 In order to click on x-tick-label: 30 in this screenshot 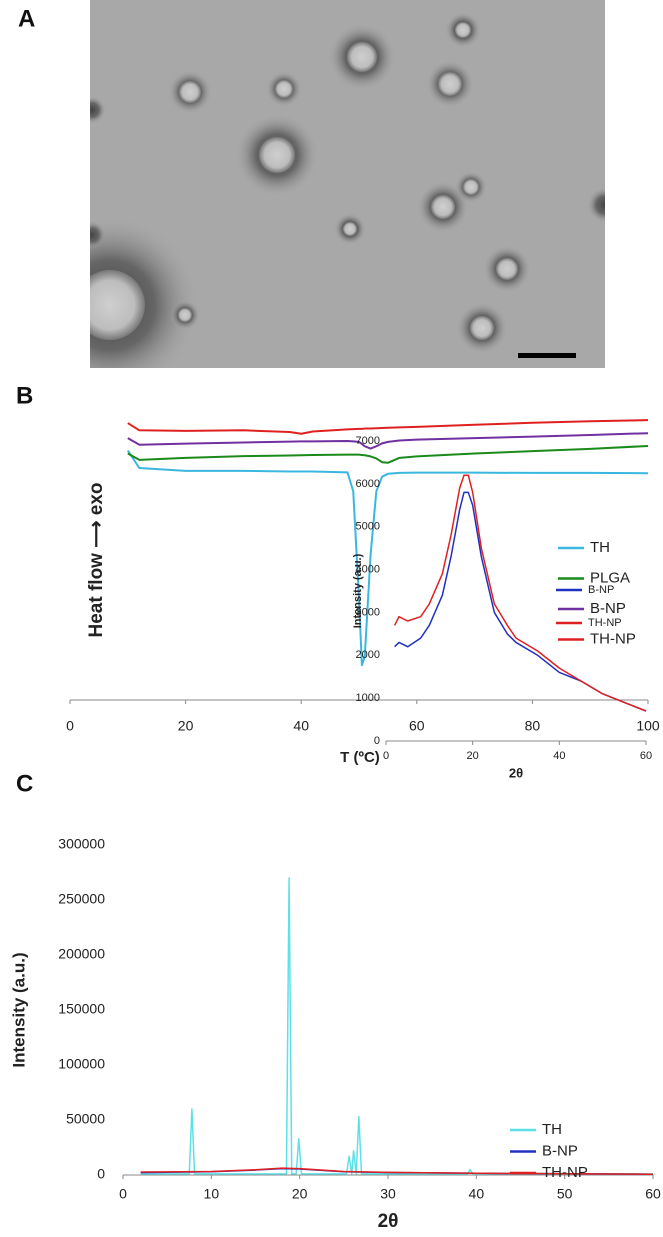, I will do `click(388, 1194)`.